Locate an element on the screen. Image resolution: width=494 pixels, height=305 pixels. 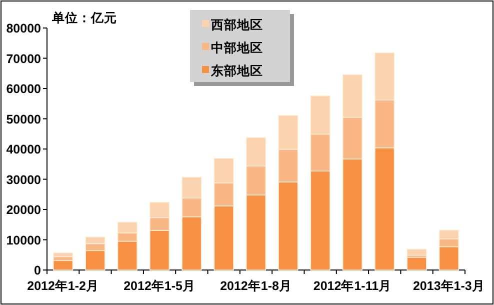
x-tick-label: 2012年1-5月 is located at coordinates (160, 286).